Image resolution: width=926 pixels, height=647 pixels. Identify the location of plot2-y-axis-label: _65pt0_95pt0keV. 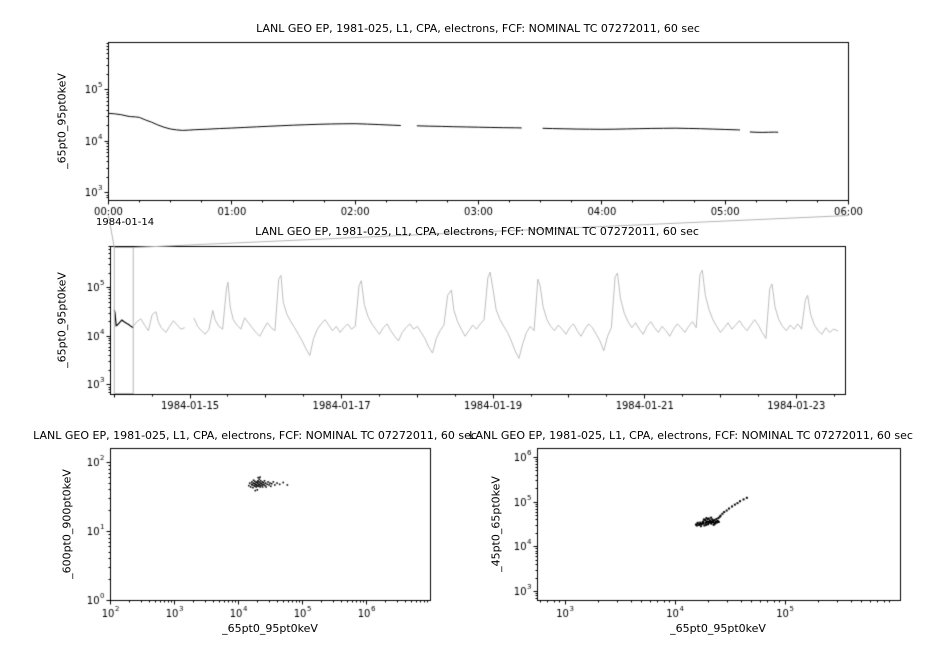
(62, 320).